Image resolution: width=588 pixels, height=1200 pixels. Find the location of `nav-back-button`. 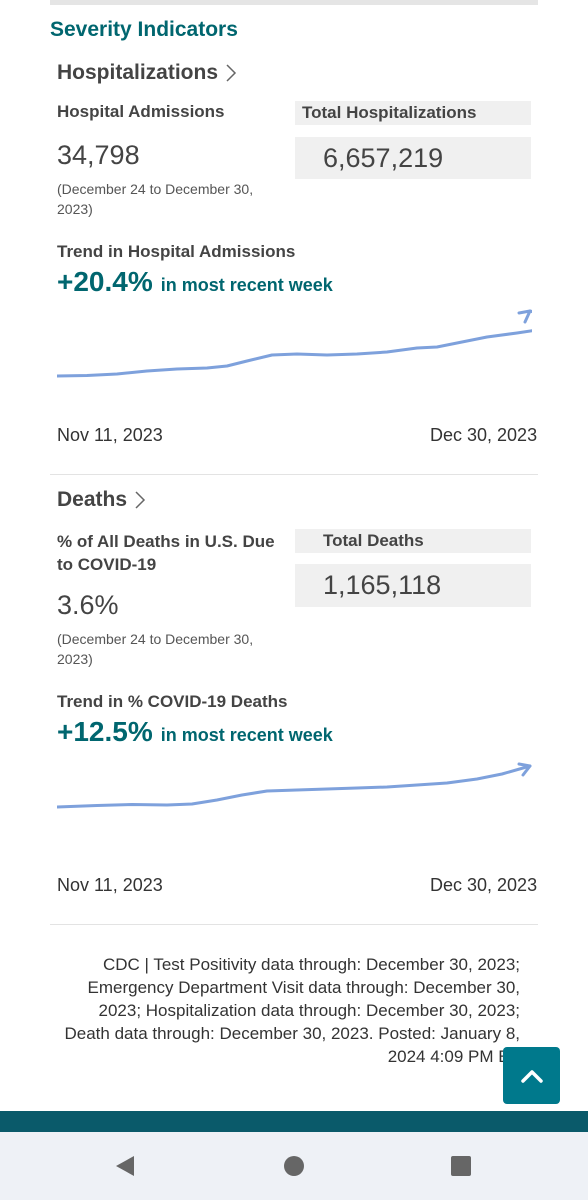

nav-back-button is located at coordinates (125, 1166).